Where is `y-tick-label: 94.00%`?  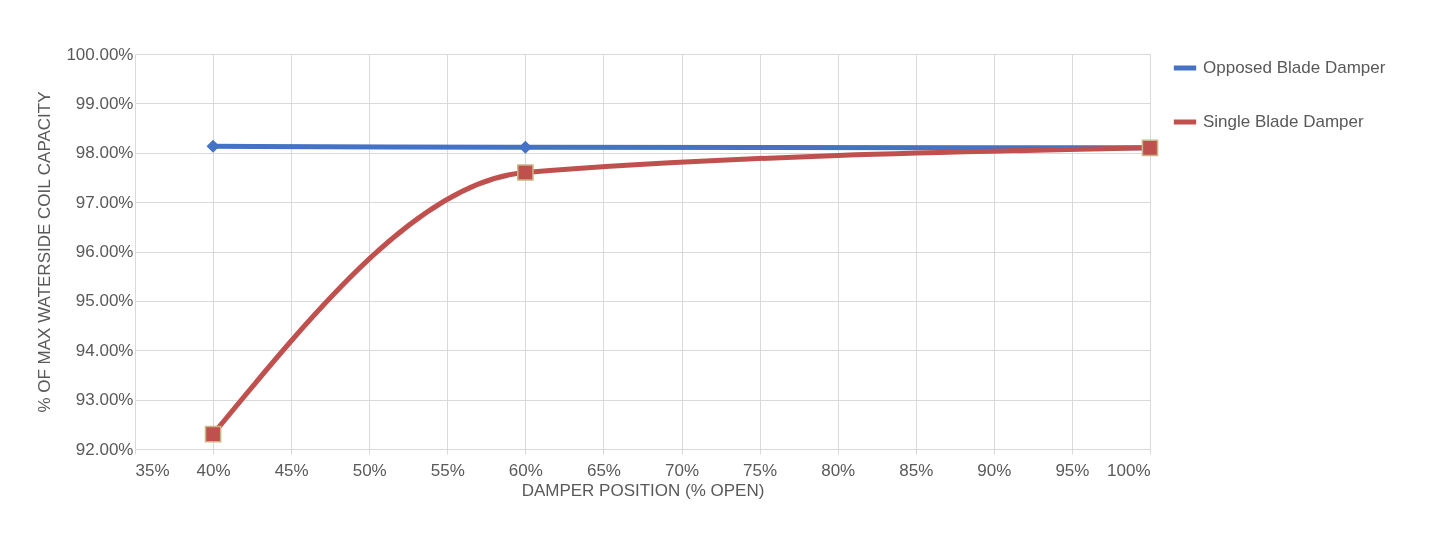 y-tick-label: 94.00% is located at coordinates (104, 350).